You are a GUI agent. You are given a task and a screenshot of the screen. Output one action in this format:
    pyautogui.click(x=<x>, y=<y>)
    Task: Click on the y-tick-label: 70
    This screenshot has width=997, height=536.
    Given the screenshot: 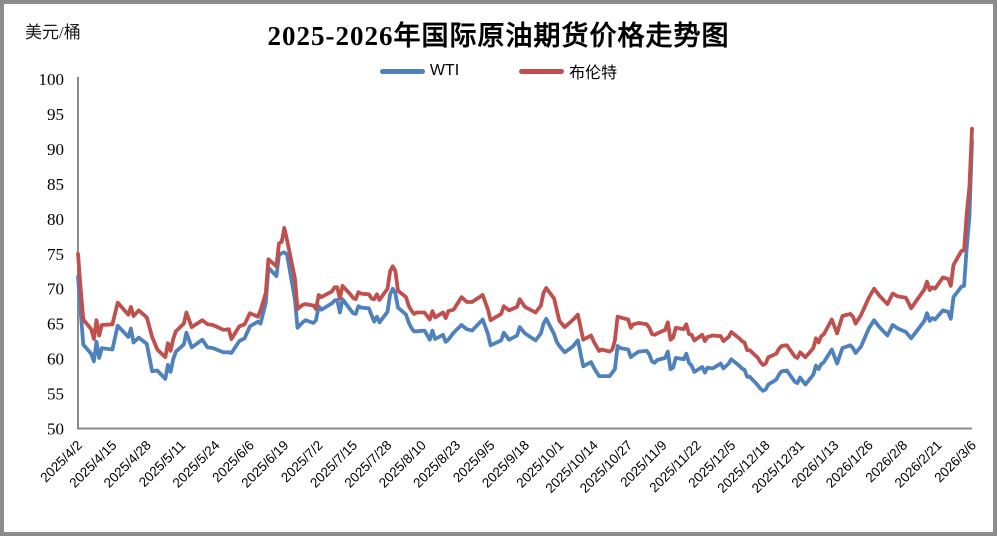 What is the action you would take?
    pyautogui.click(x=55, y=289)
    